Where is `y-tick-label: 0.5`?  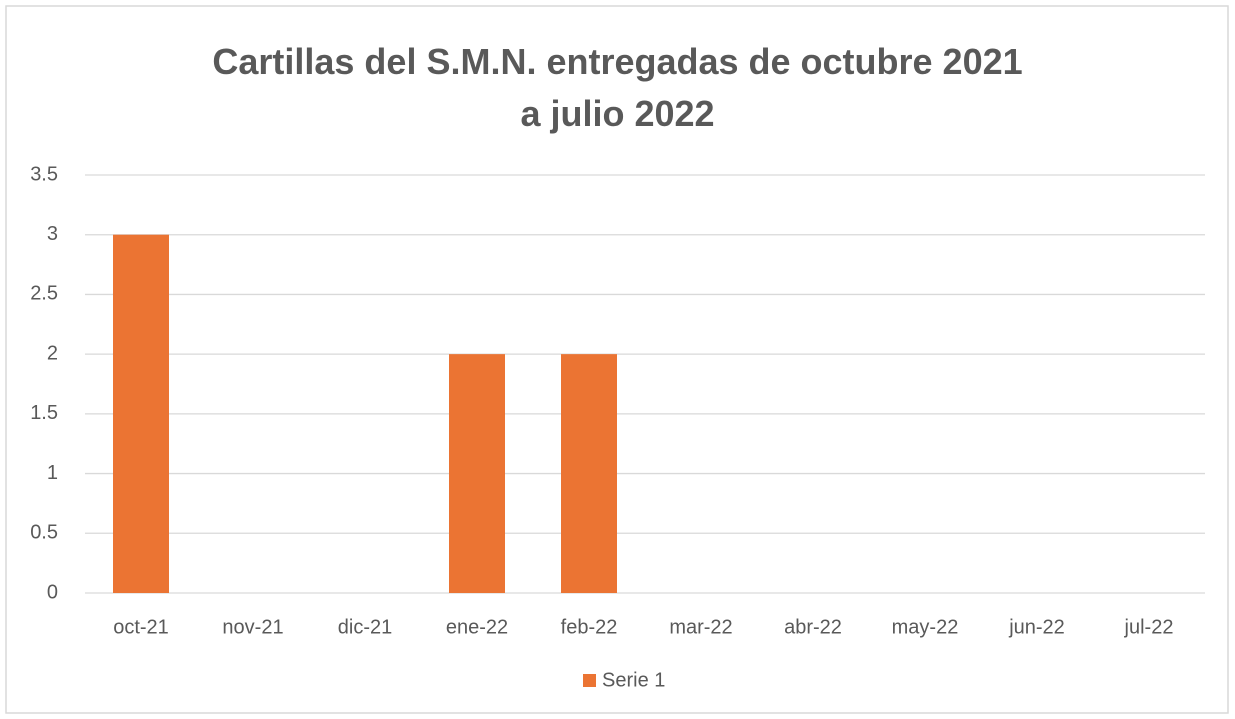
y-tick-label: 0.5 is located at coordinates (44, 533).